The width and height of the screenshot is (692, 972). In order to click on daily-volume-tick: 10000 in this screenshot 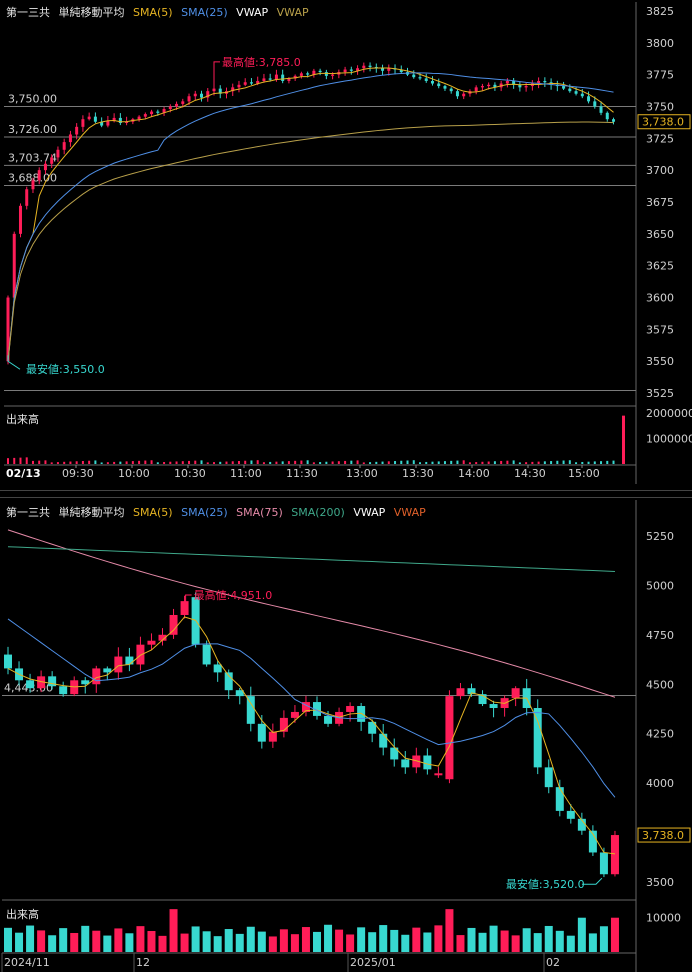, I will do `click(663, 918)`.